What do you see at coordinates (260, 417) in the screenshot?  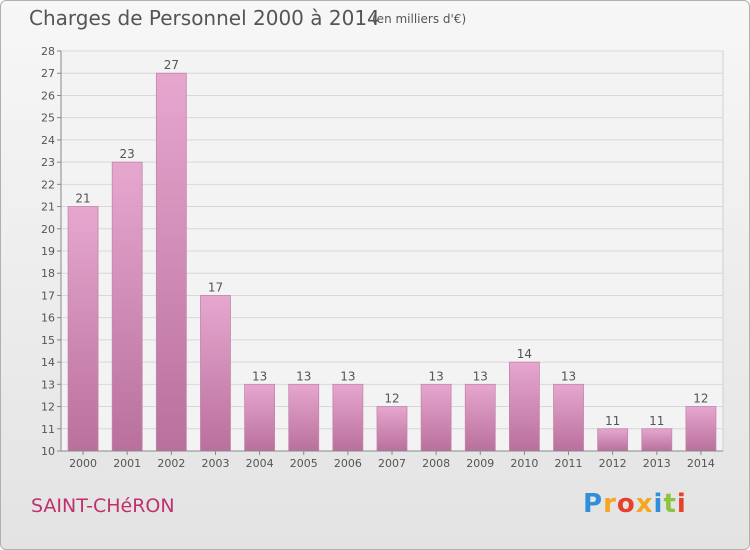 I see `bar-2004` at bounding box center [260, 417].